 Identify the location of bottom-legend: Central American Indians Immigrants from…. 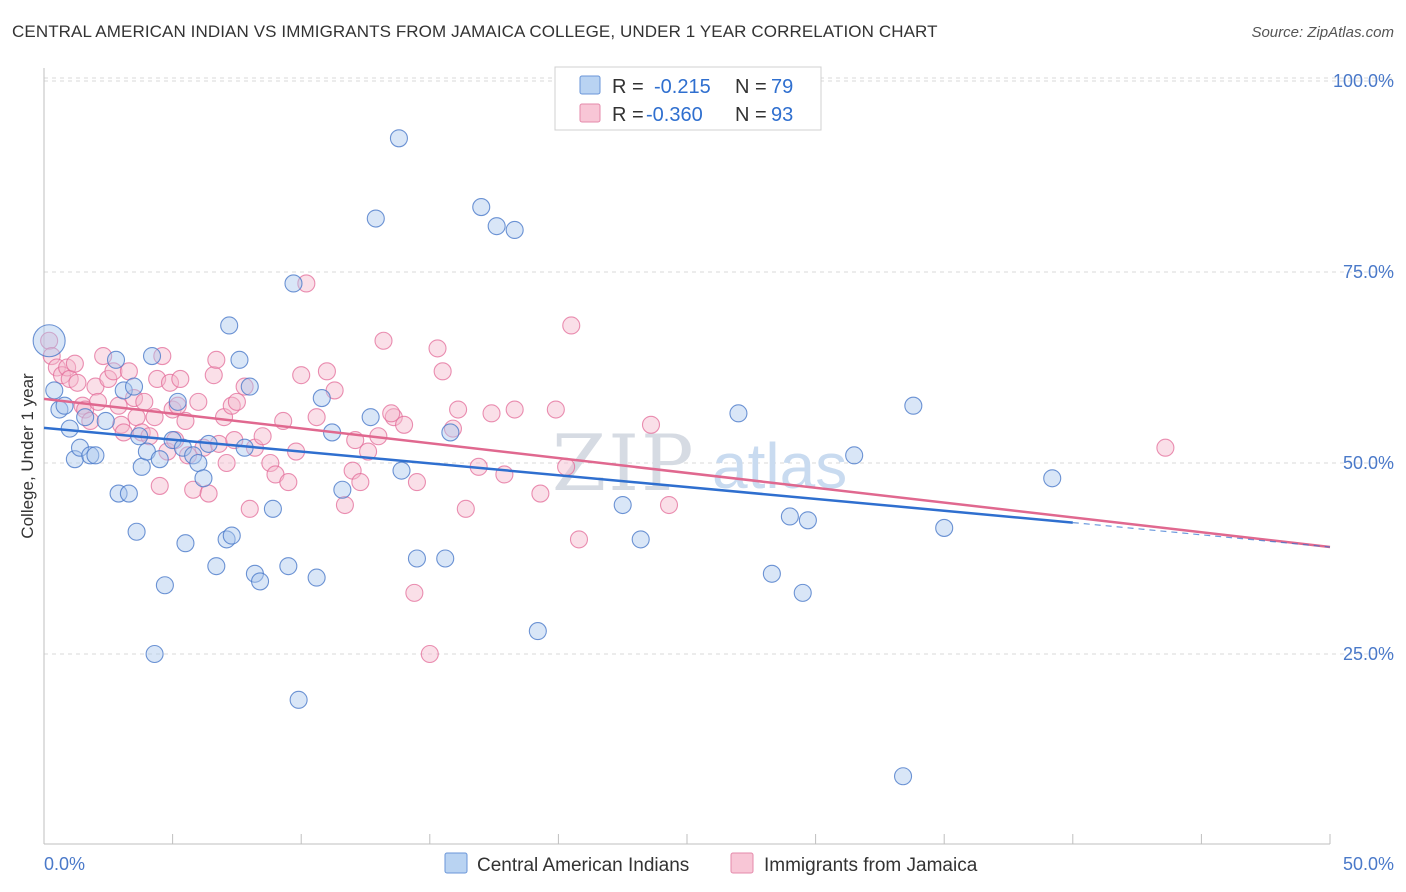
(711, 864).